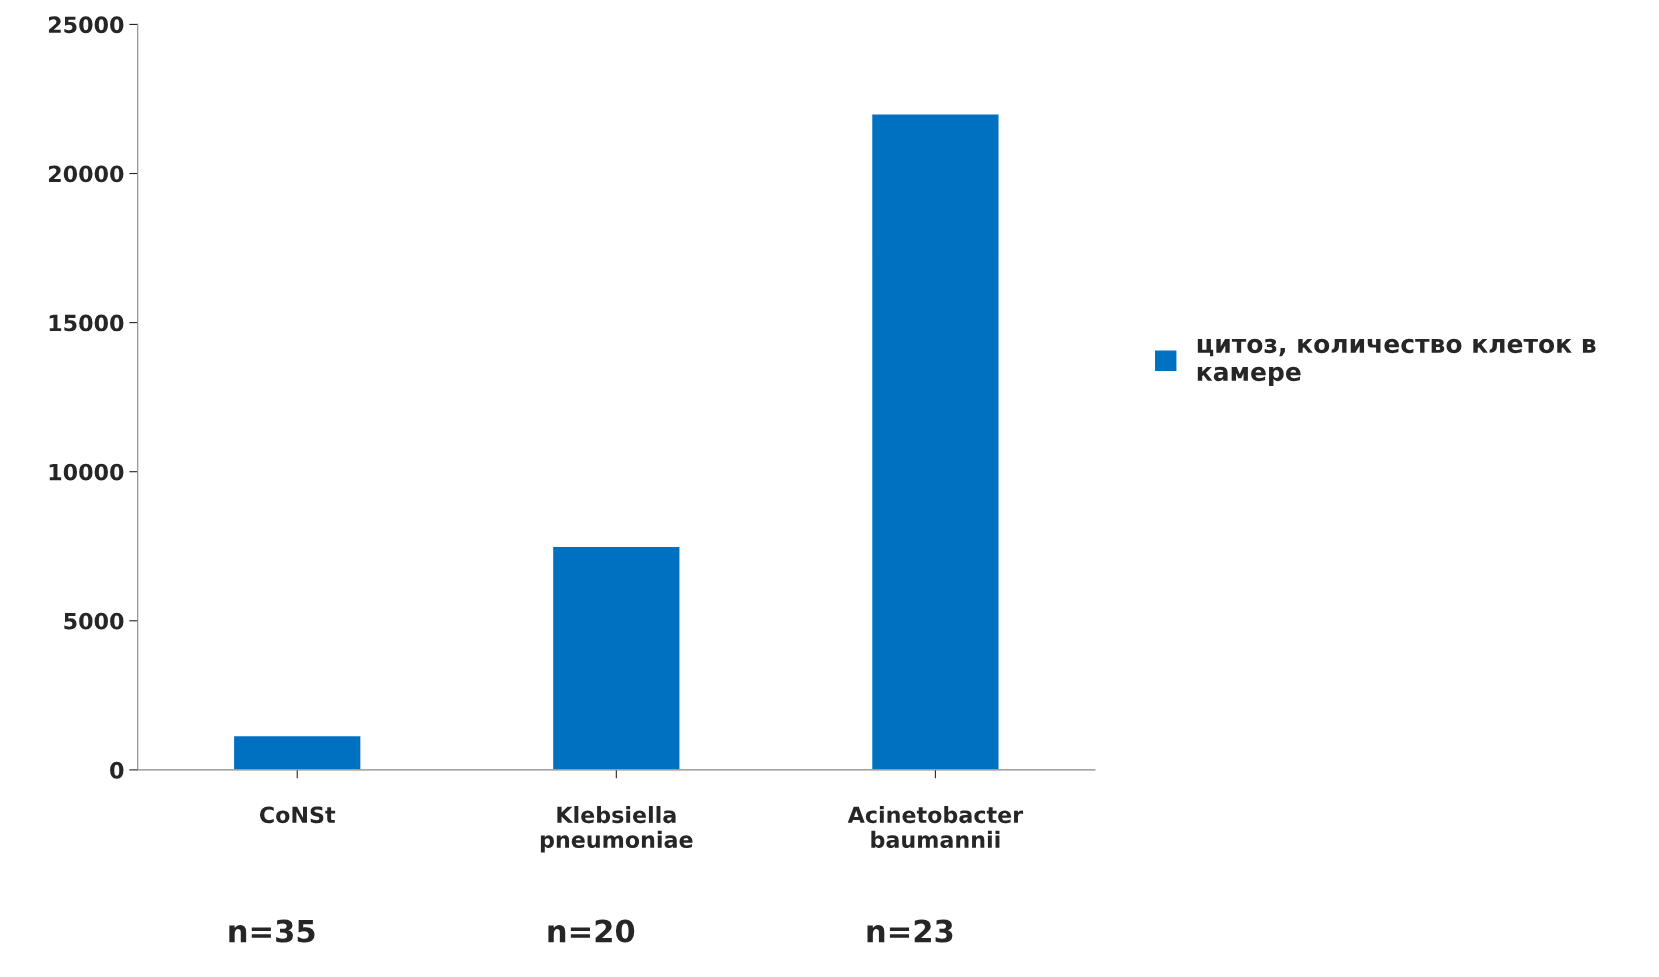  I want to click on y-tick-label: 0, so click(117, 770).